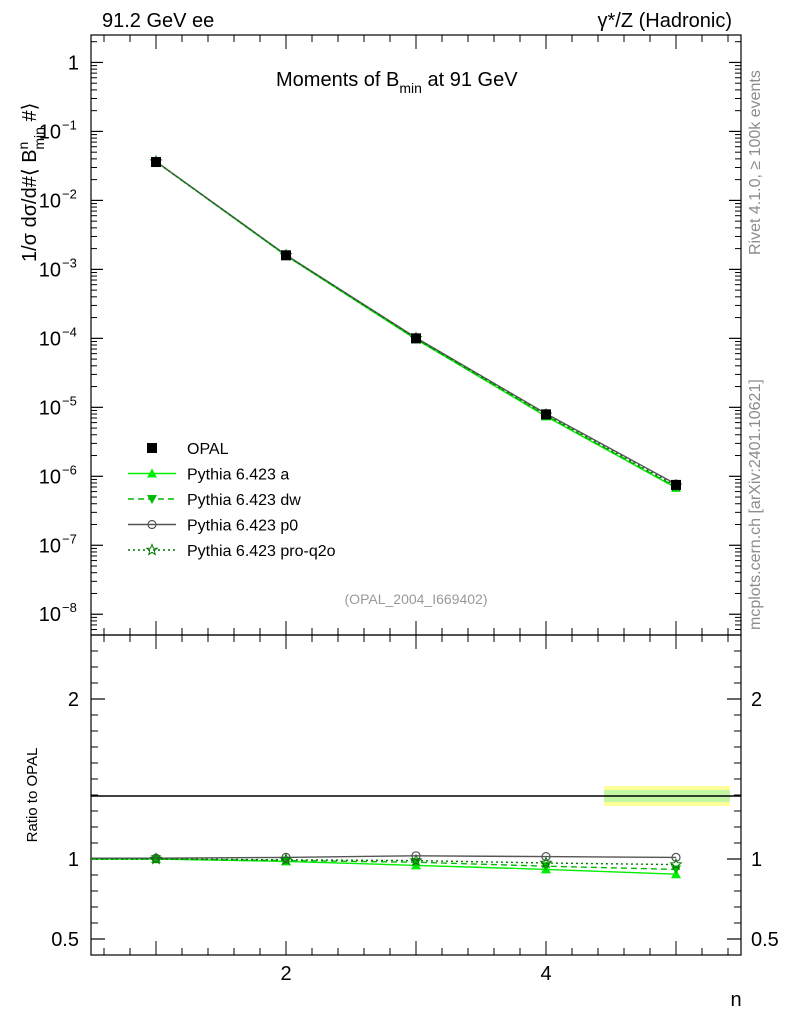  What do you see at coordinates (397, 82) in the screenshot?
I see `plot-title: Moments of Bmin at 91 GeV` at bounding box center [397, 82].